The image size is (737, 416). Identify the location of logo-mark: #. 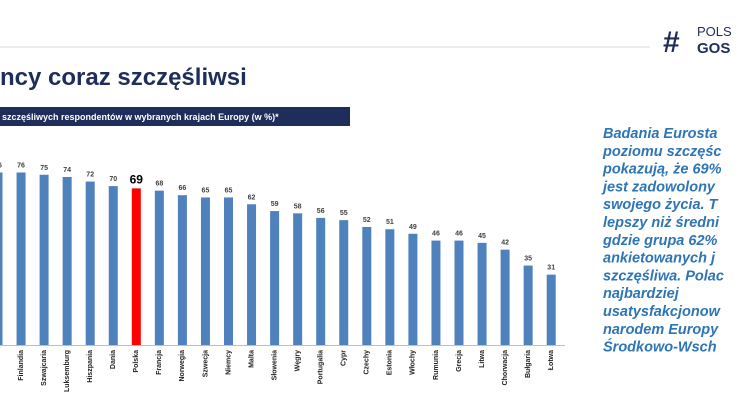
(671, 42).